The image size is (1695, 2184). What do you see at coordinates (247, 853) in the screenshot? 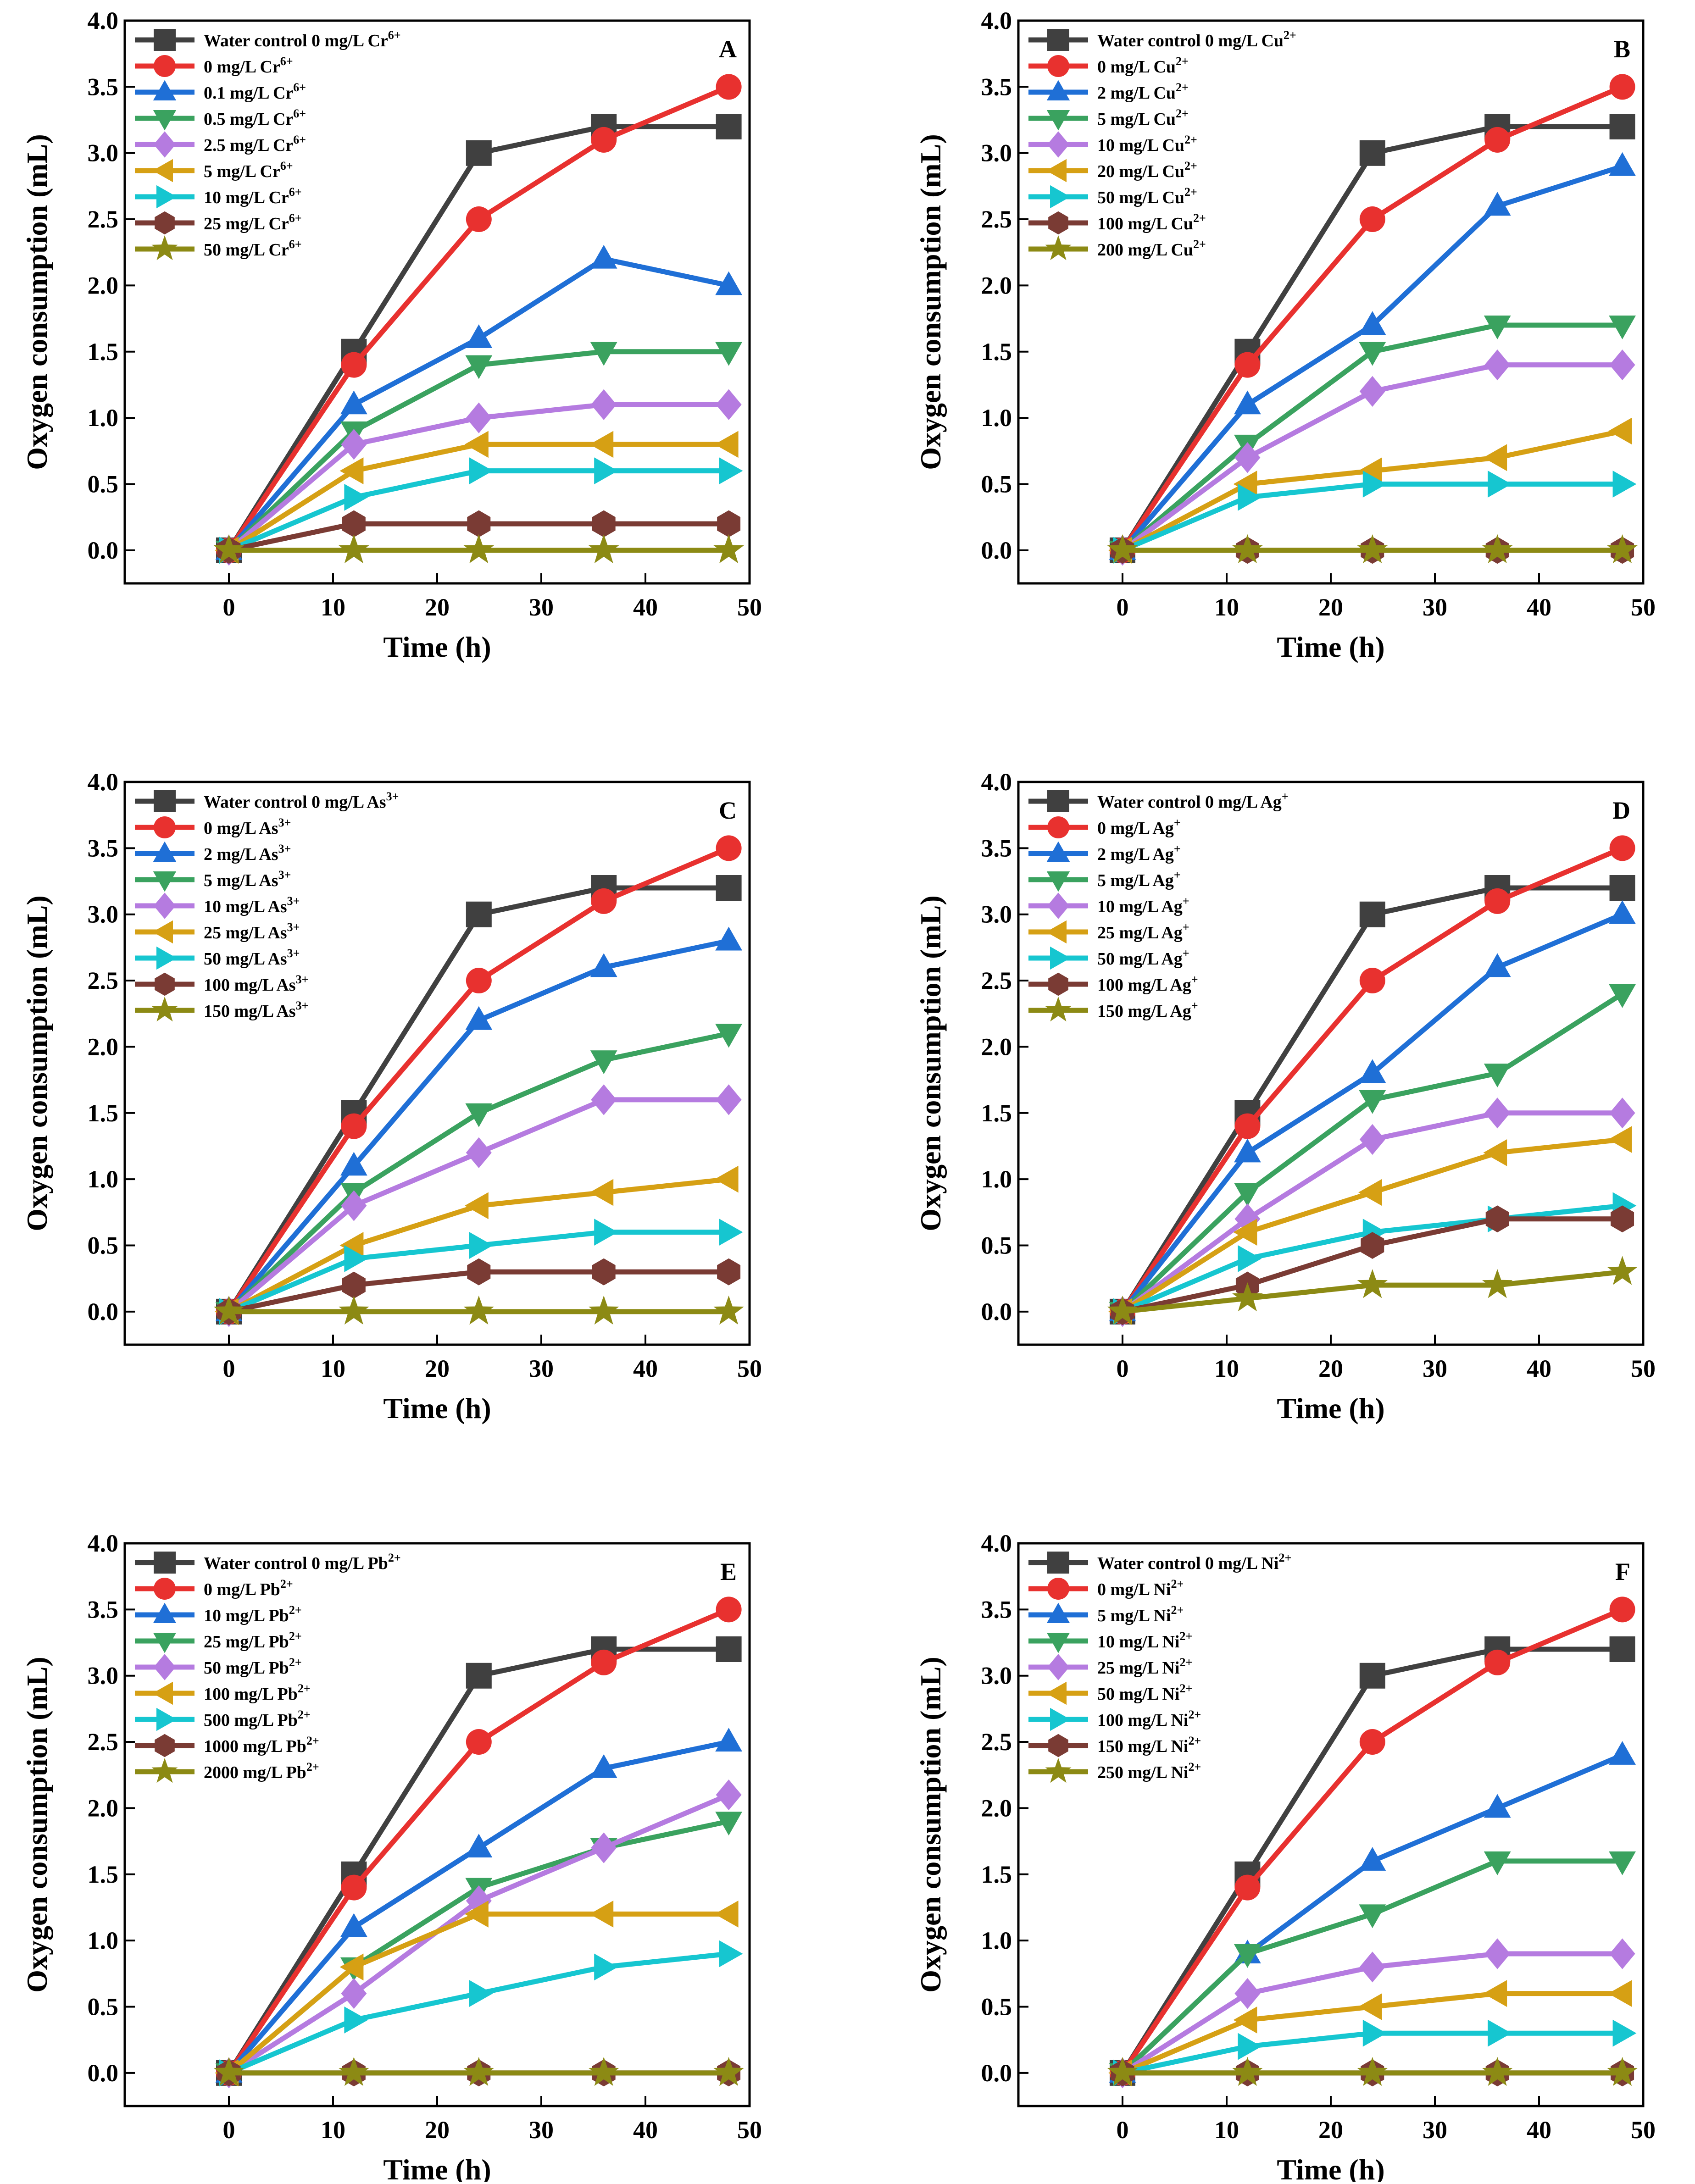
I see `legend-label: 2 mg/L As3+` at bounding box center [247, 853].